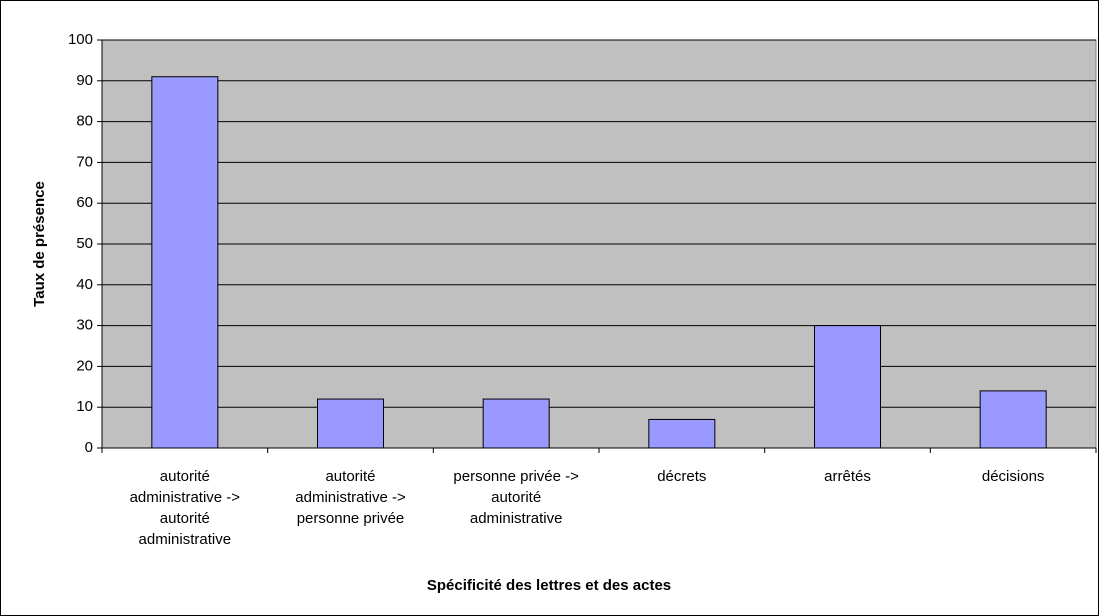 The image size is (1099, 616). What do you see at coordinates (84, 284) in the screenshot?
I see `y-tick-label: 40` at bounding box center [84, 284].